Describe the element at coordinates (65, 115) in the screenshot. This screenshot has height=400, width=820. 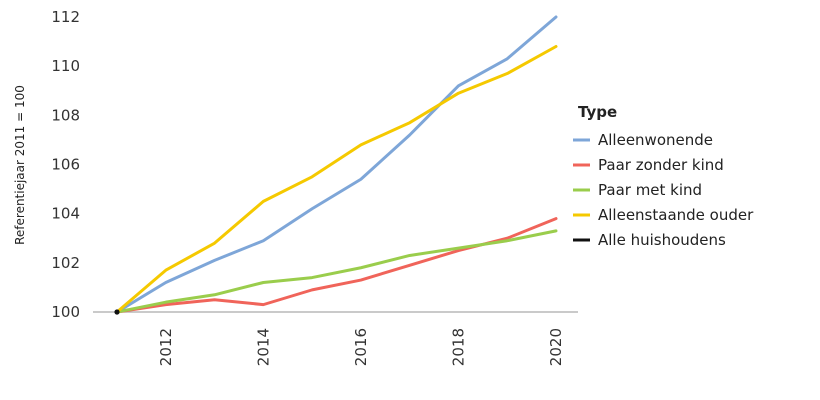
I see `y-tick-label: 108` at that location.